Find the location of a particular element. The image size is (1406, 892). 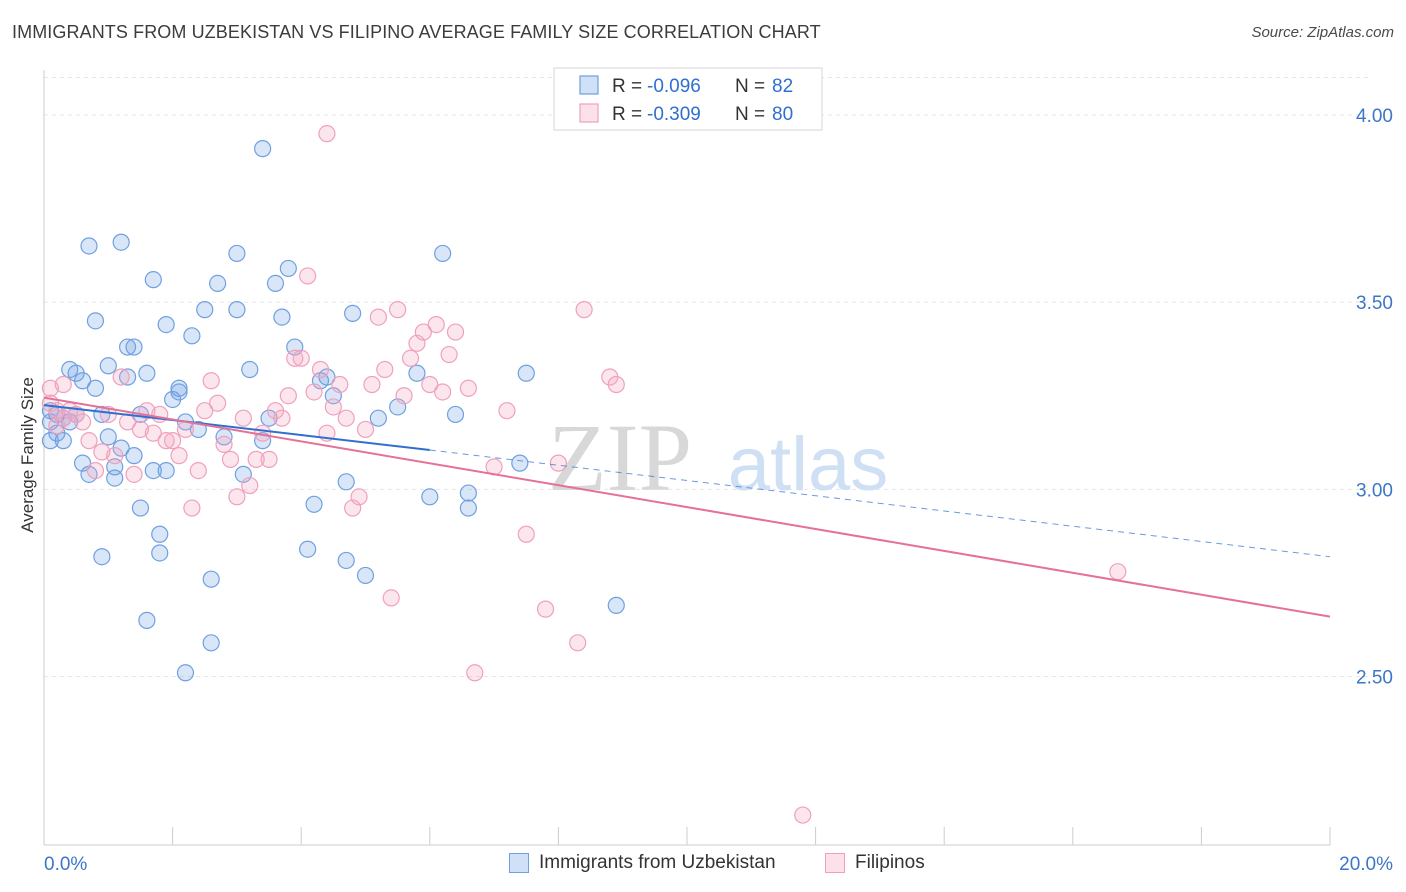

source-credit: Source: ZipAtlas.com is located at coordinates (1322, 32).